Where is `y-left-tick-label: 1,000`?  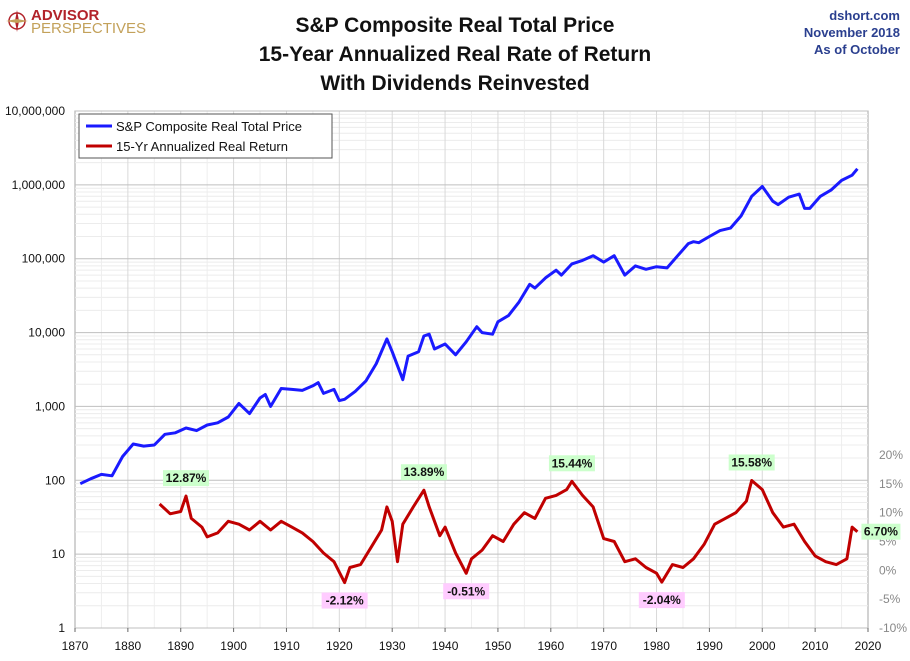 y-left-tick-label: 1,000 is located at coordinates (50, 406).